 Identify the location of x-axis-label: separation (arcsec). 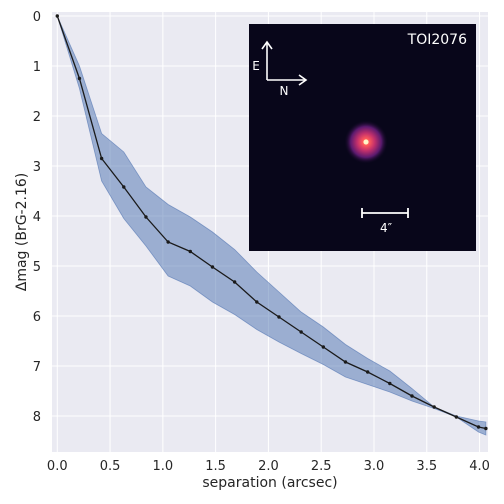
(269, 483).